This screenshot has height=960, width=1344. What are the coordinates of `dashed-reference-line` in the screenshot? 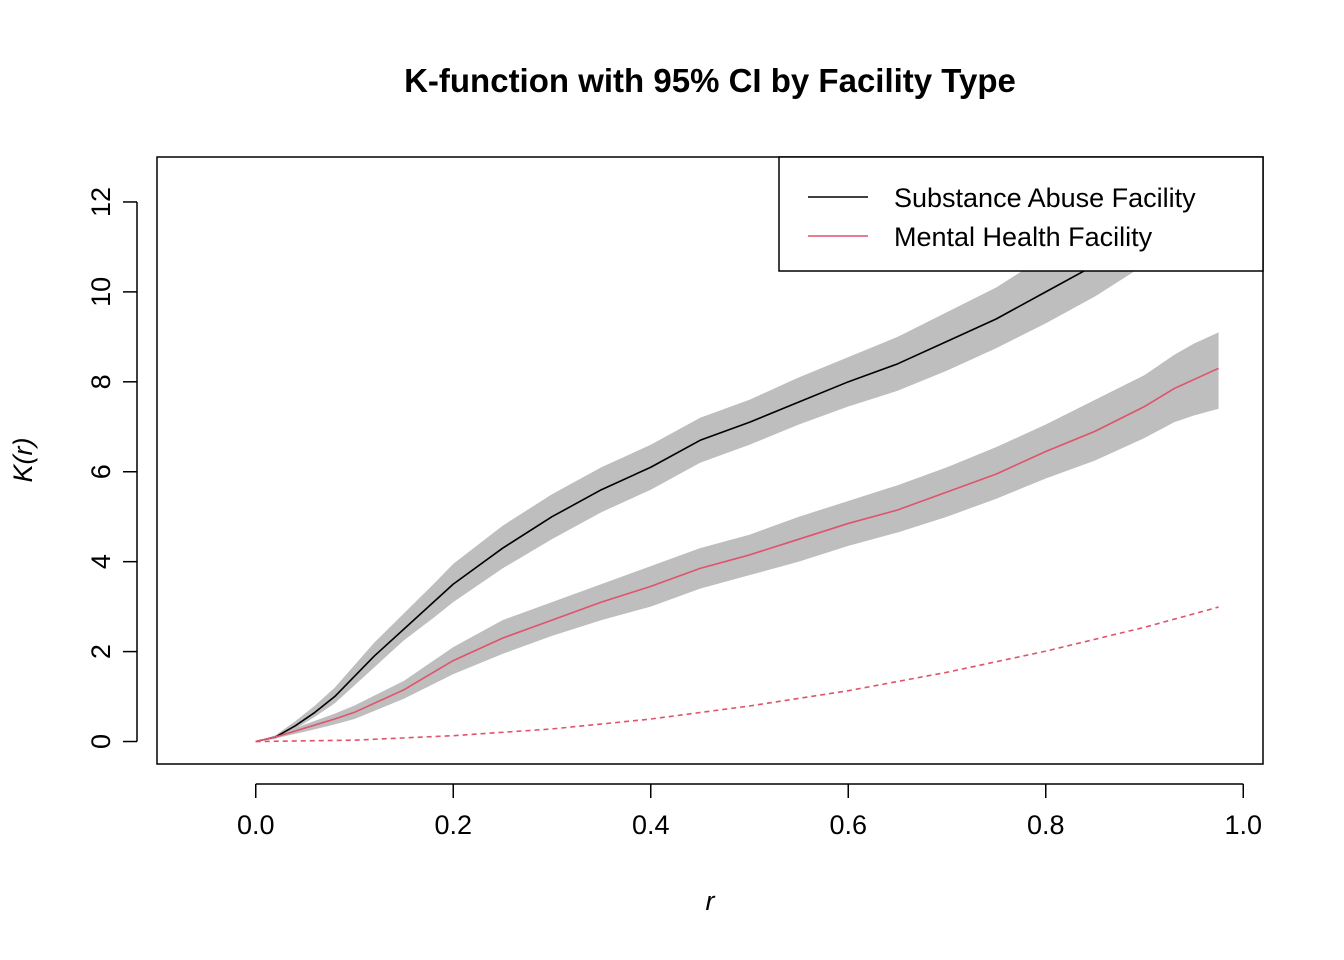 It's located at (737, 674).